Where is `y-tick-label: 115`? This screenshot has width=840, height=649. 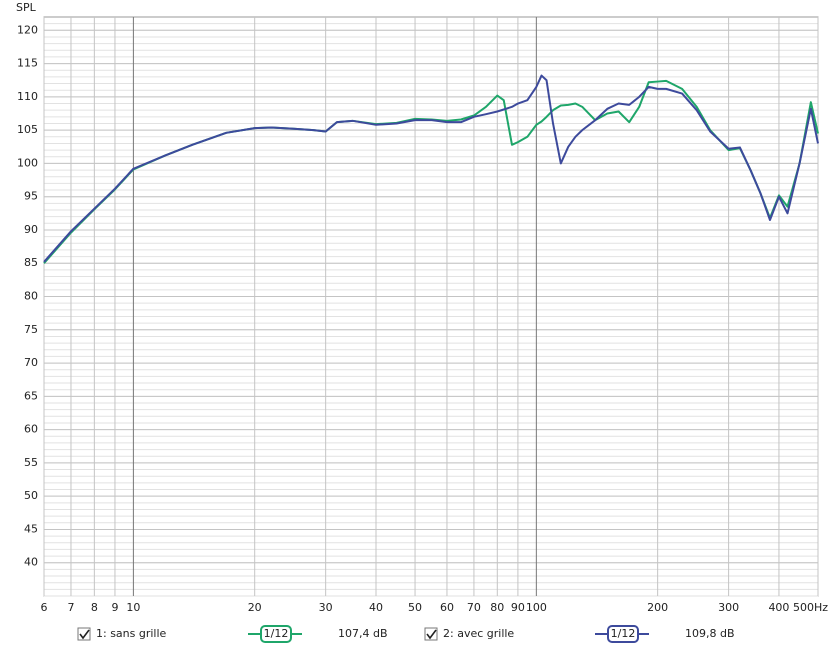 y-tick-label: 115 is located at coordinates (27, 63).